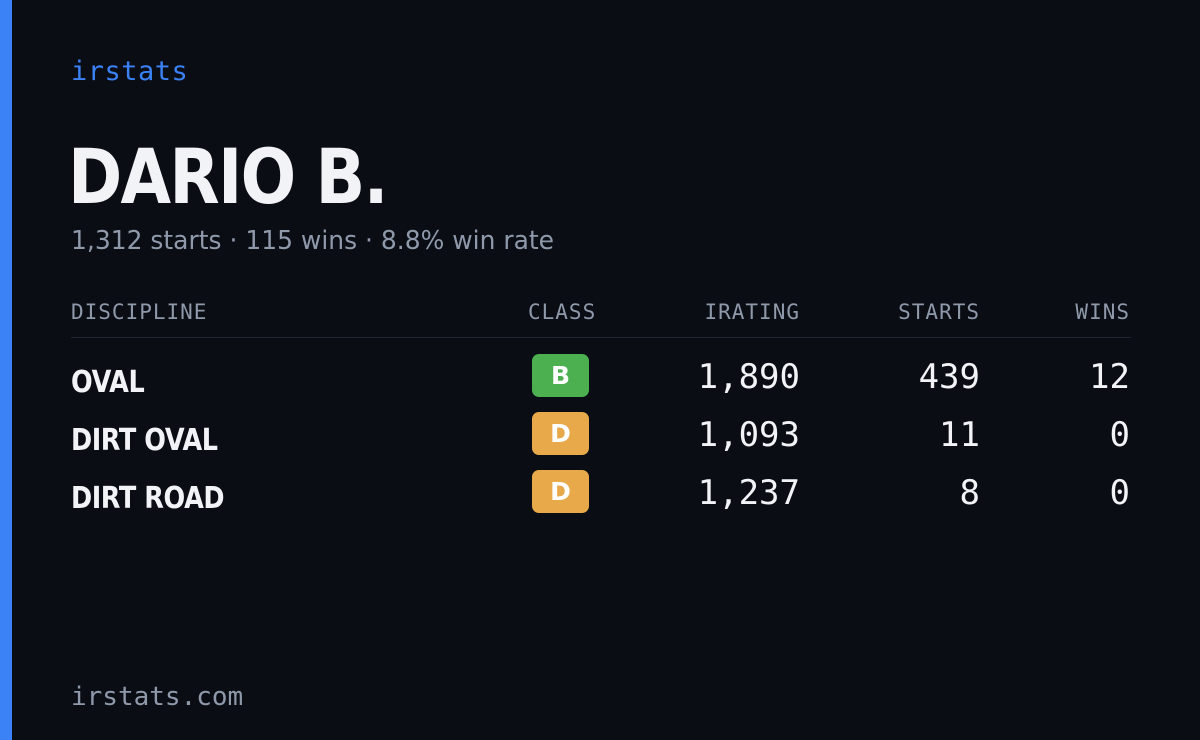  Describe the element at coordinates (939, 312) in the screenshot. I see `header-starts: STARTS` at that location.